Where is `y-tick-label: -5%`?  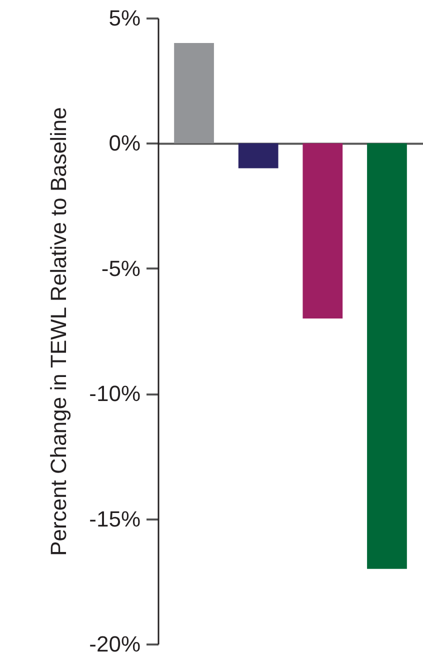 y-tick-label: -5% is located at coordinates (120, 268).